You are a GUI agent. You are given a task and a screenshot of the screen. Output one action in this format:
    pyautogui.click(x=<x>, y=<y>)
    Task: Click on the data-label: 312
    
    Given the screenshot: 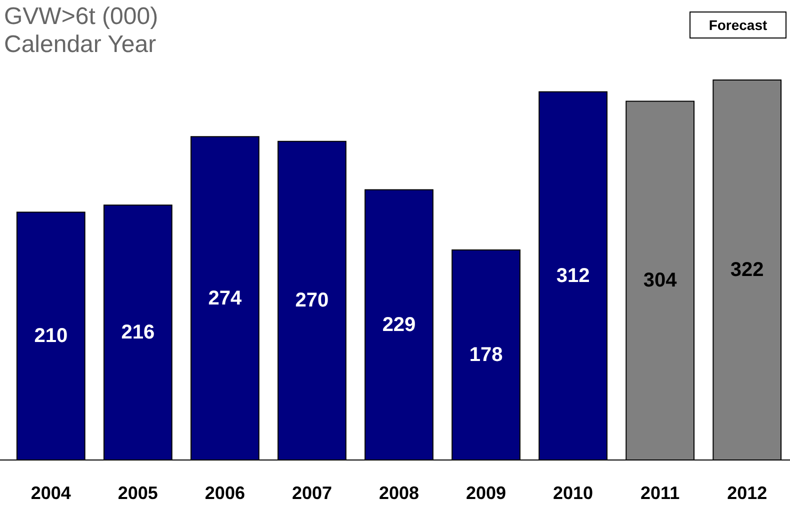 What is the action you would take?
    pyautogui.click(x=573, y=275)
    